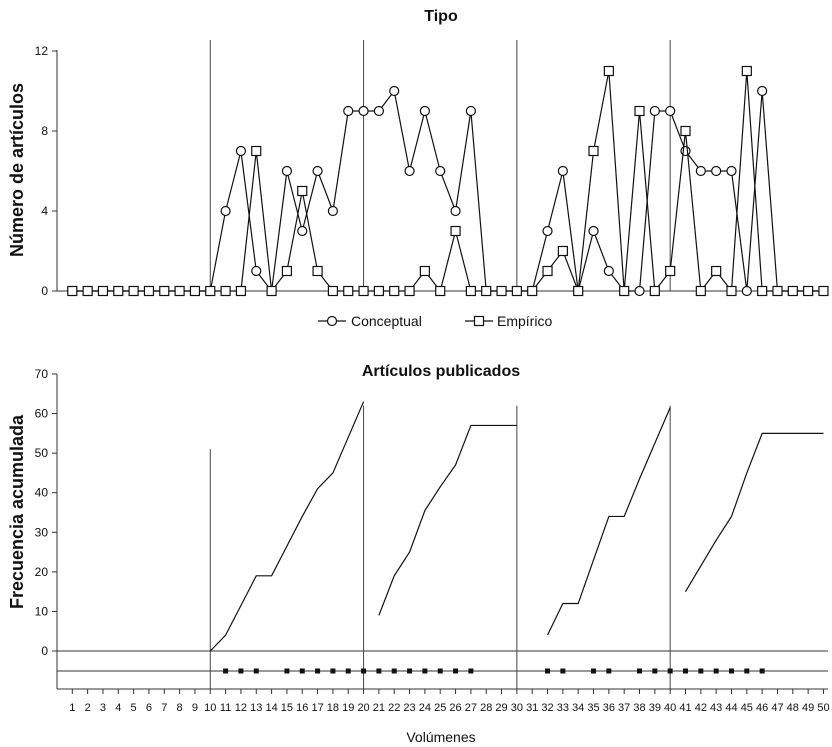 The height and width of the screenshot is (747, 832). What do you see at coordinates (42, 453) in the screenshot?
I see `y-tick-label: 50` at bounding box center [42, 453].